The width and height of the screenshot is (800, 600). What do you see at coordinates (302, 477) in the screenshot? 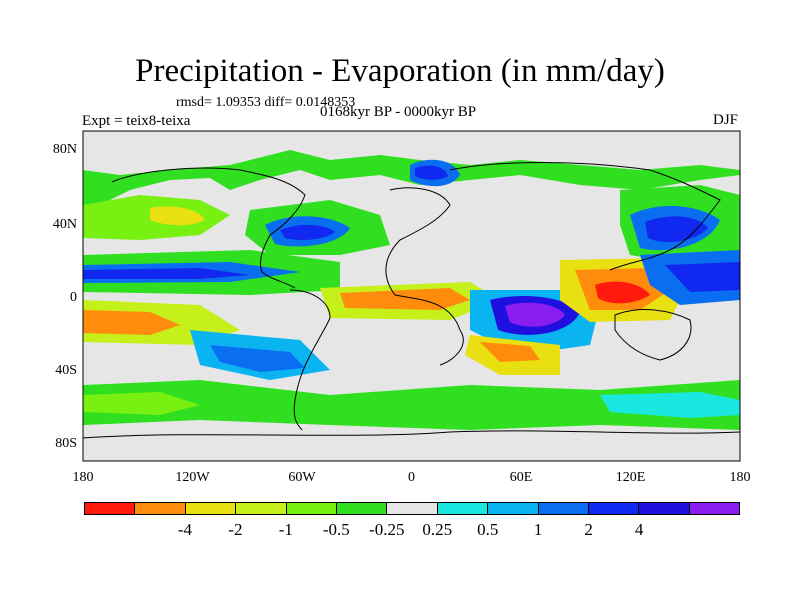
I see `lon-tick-label: 60W` at bounding box center [302, 477].